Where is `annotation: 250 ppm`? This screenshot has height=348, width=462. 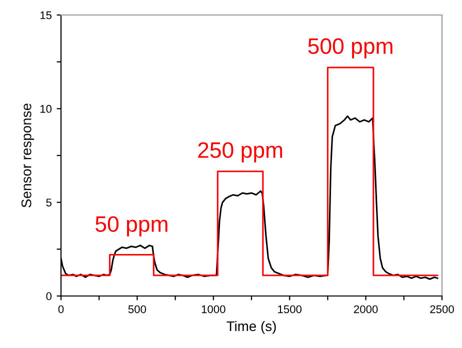
annotation: 250 ppm is located at coordinates (240, 152).